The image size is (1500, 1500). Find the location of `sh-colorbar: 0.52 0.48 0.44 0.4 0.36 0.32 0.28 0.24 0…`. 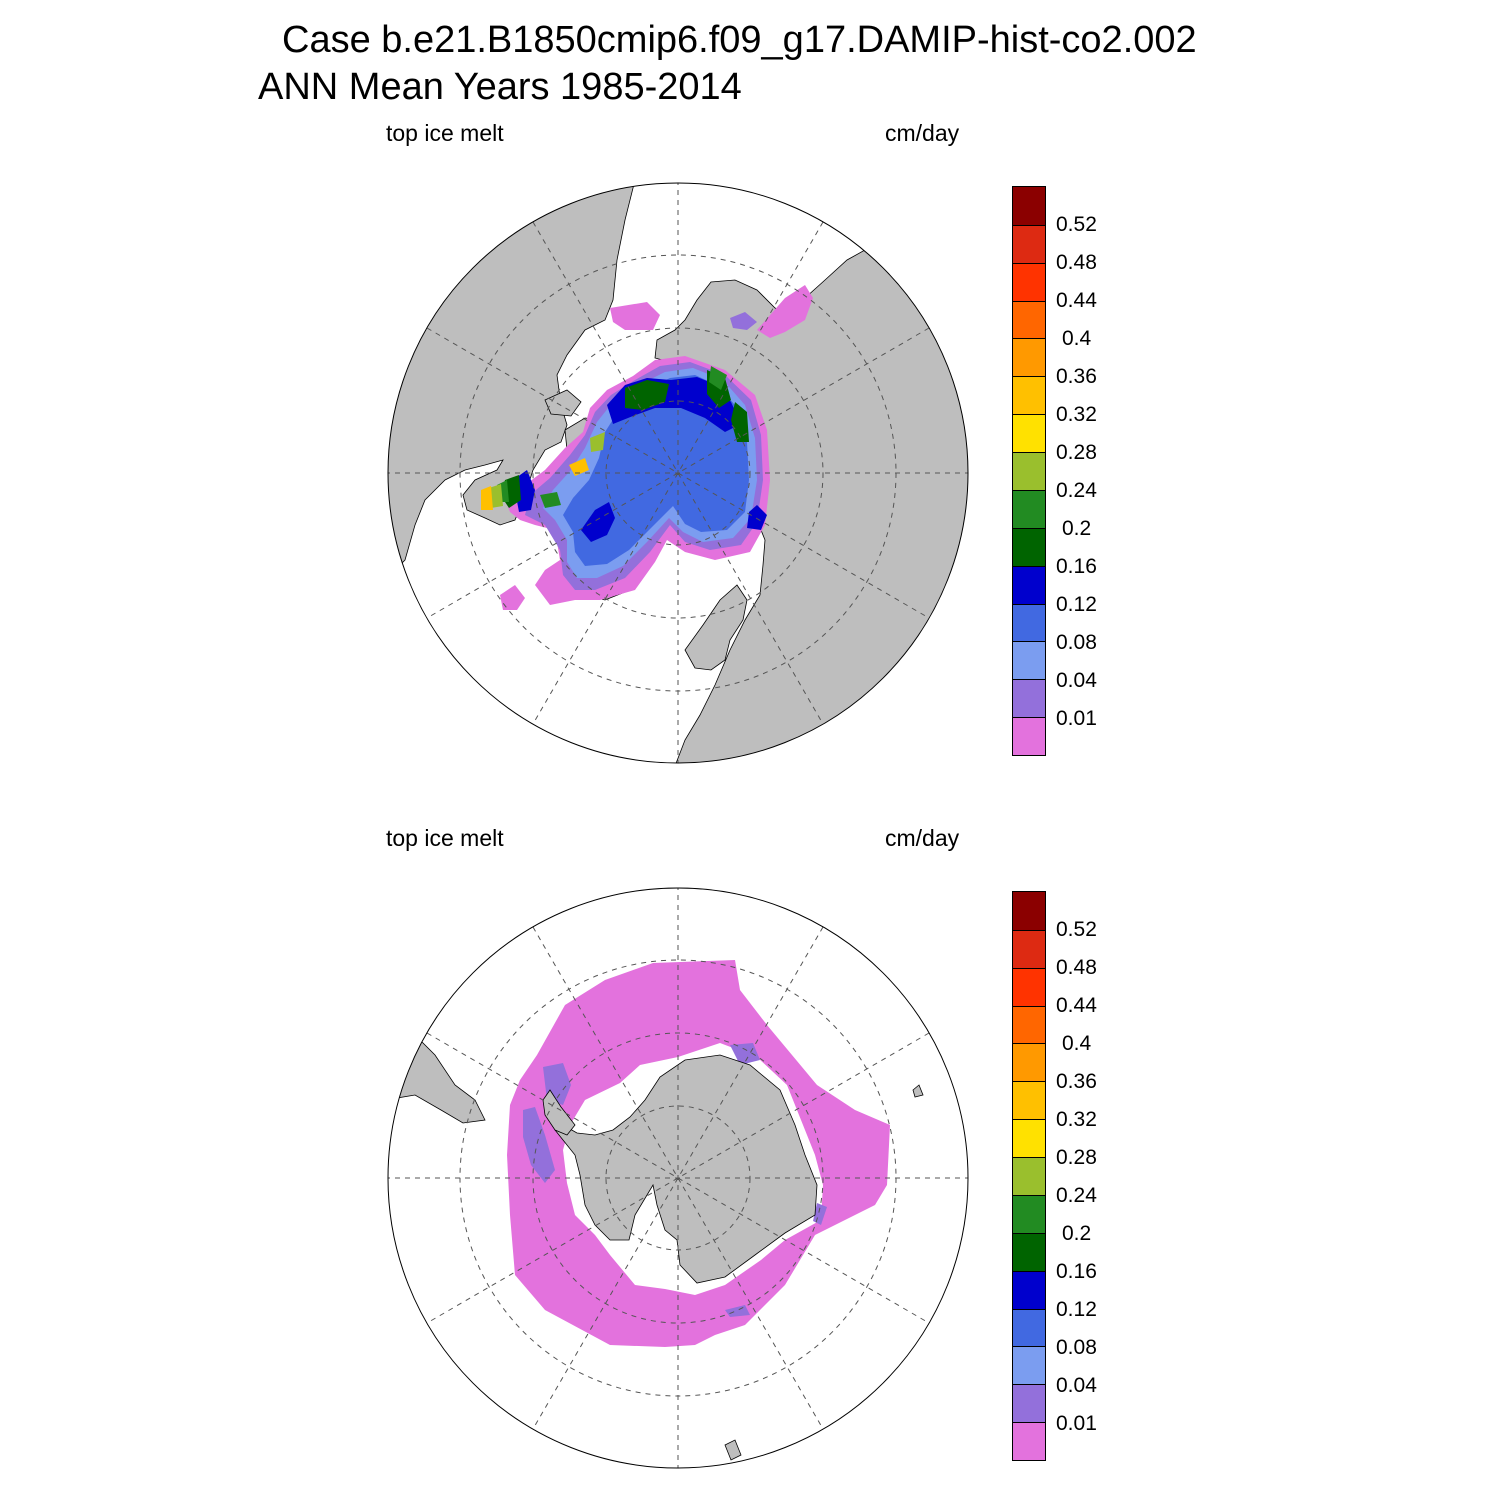

sh-colorbar: 0.52 0.48 0.44 0.4 0.36 0.32 0.28 0.24 0… is located at coordinates (1067, 1177).